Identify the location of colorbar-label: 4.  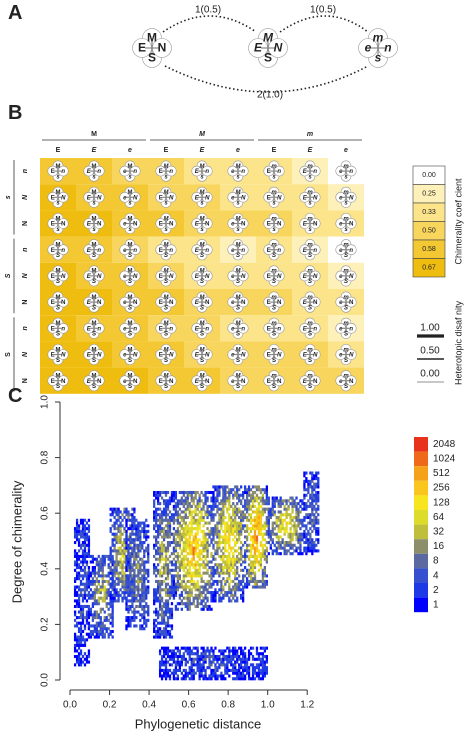
(436, 575).